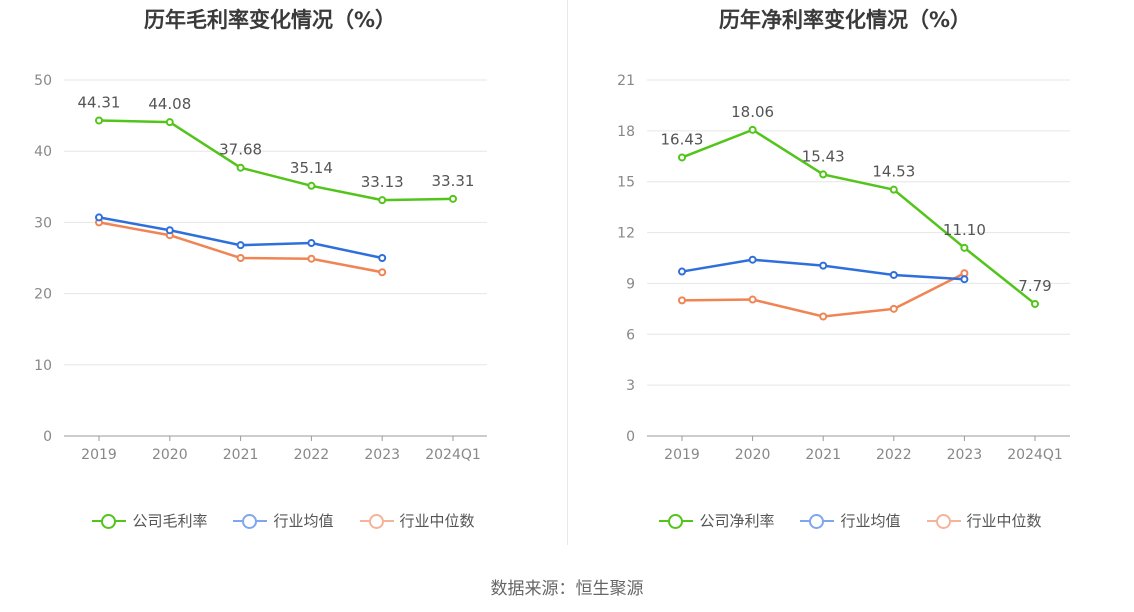  What do you see at coordinates (626, 132) in the screenshot?
I see `y-tick-label: 18` at bounding box center [626, 132].